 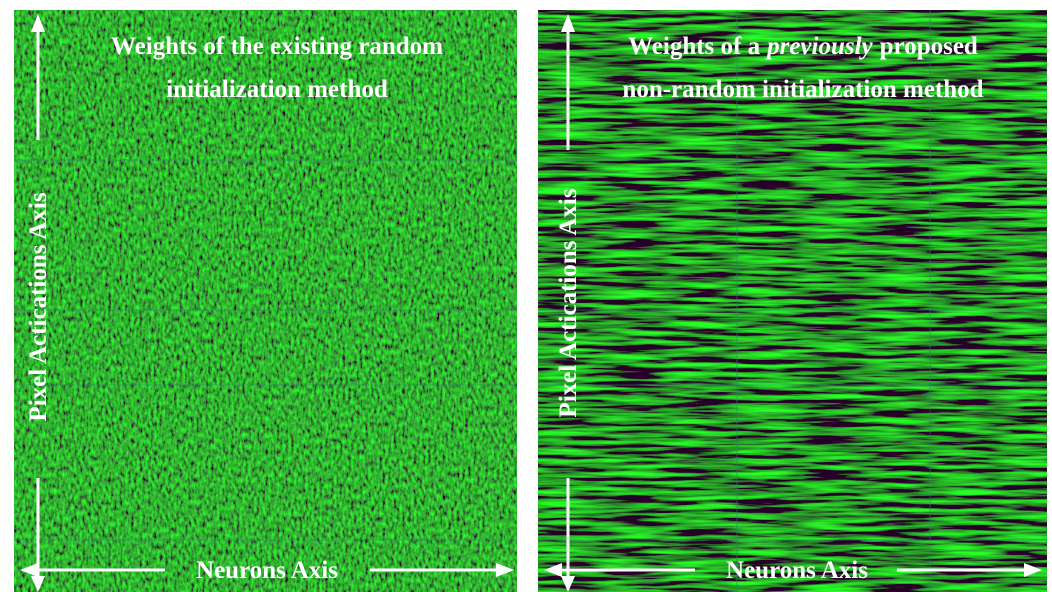 I want to click on title-part: proposed, so click(x=929, y=46).